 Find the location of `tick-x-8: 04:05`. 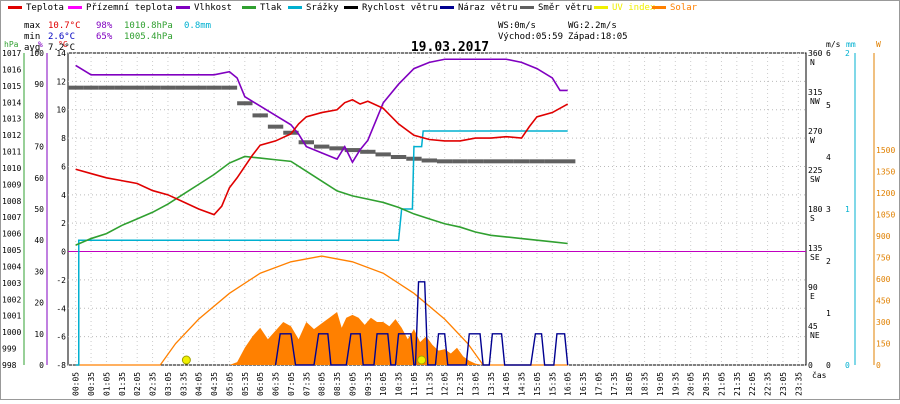

tick-x-8: 04:05 is located at coordinates (199, 384).